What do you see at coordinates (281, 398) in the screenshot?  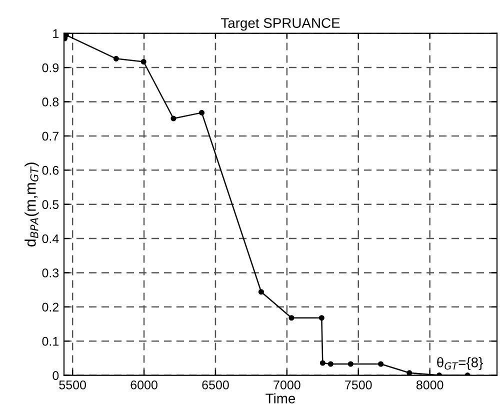 I see `x-axis-title: Time` at bounding box center [281, 398].